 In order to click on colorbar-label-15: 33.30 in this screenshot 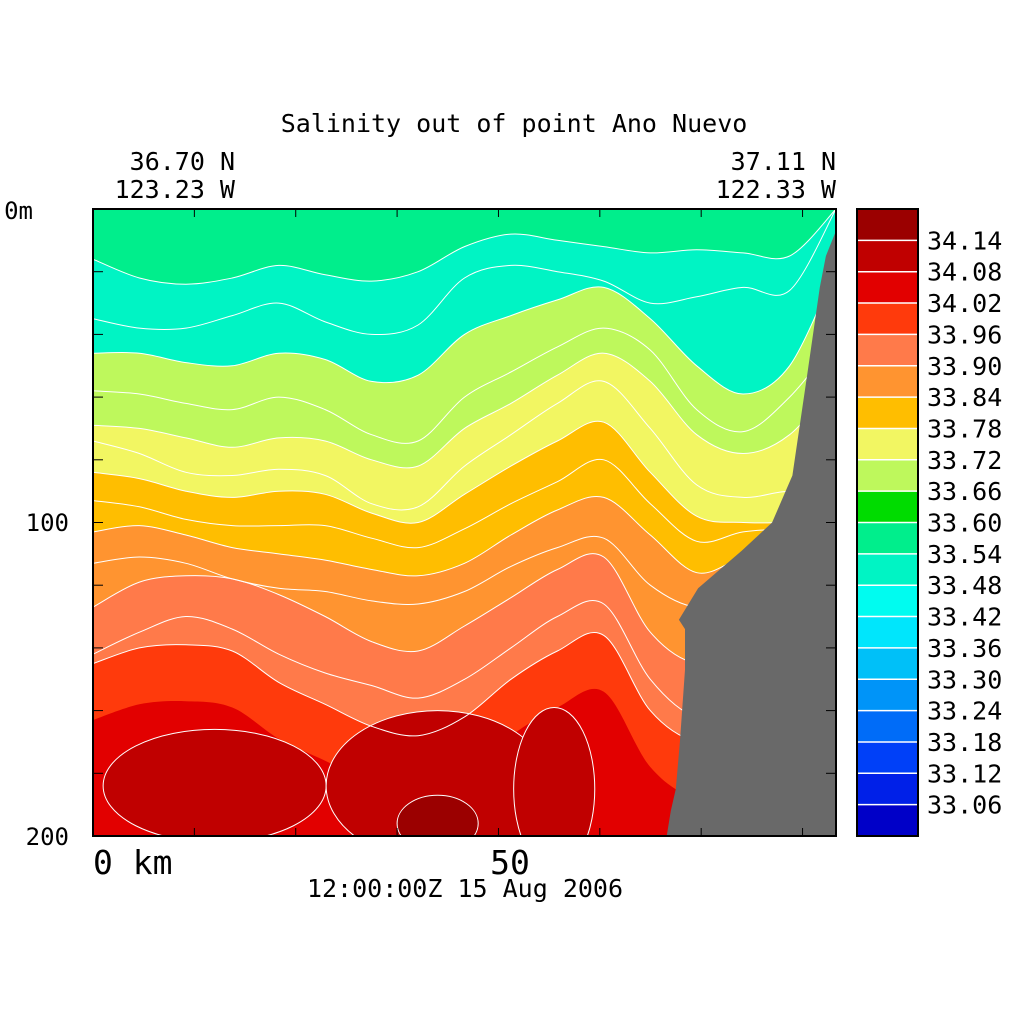, I will do `click(964, 679)`.